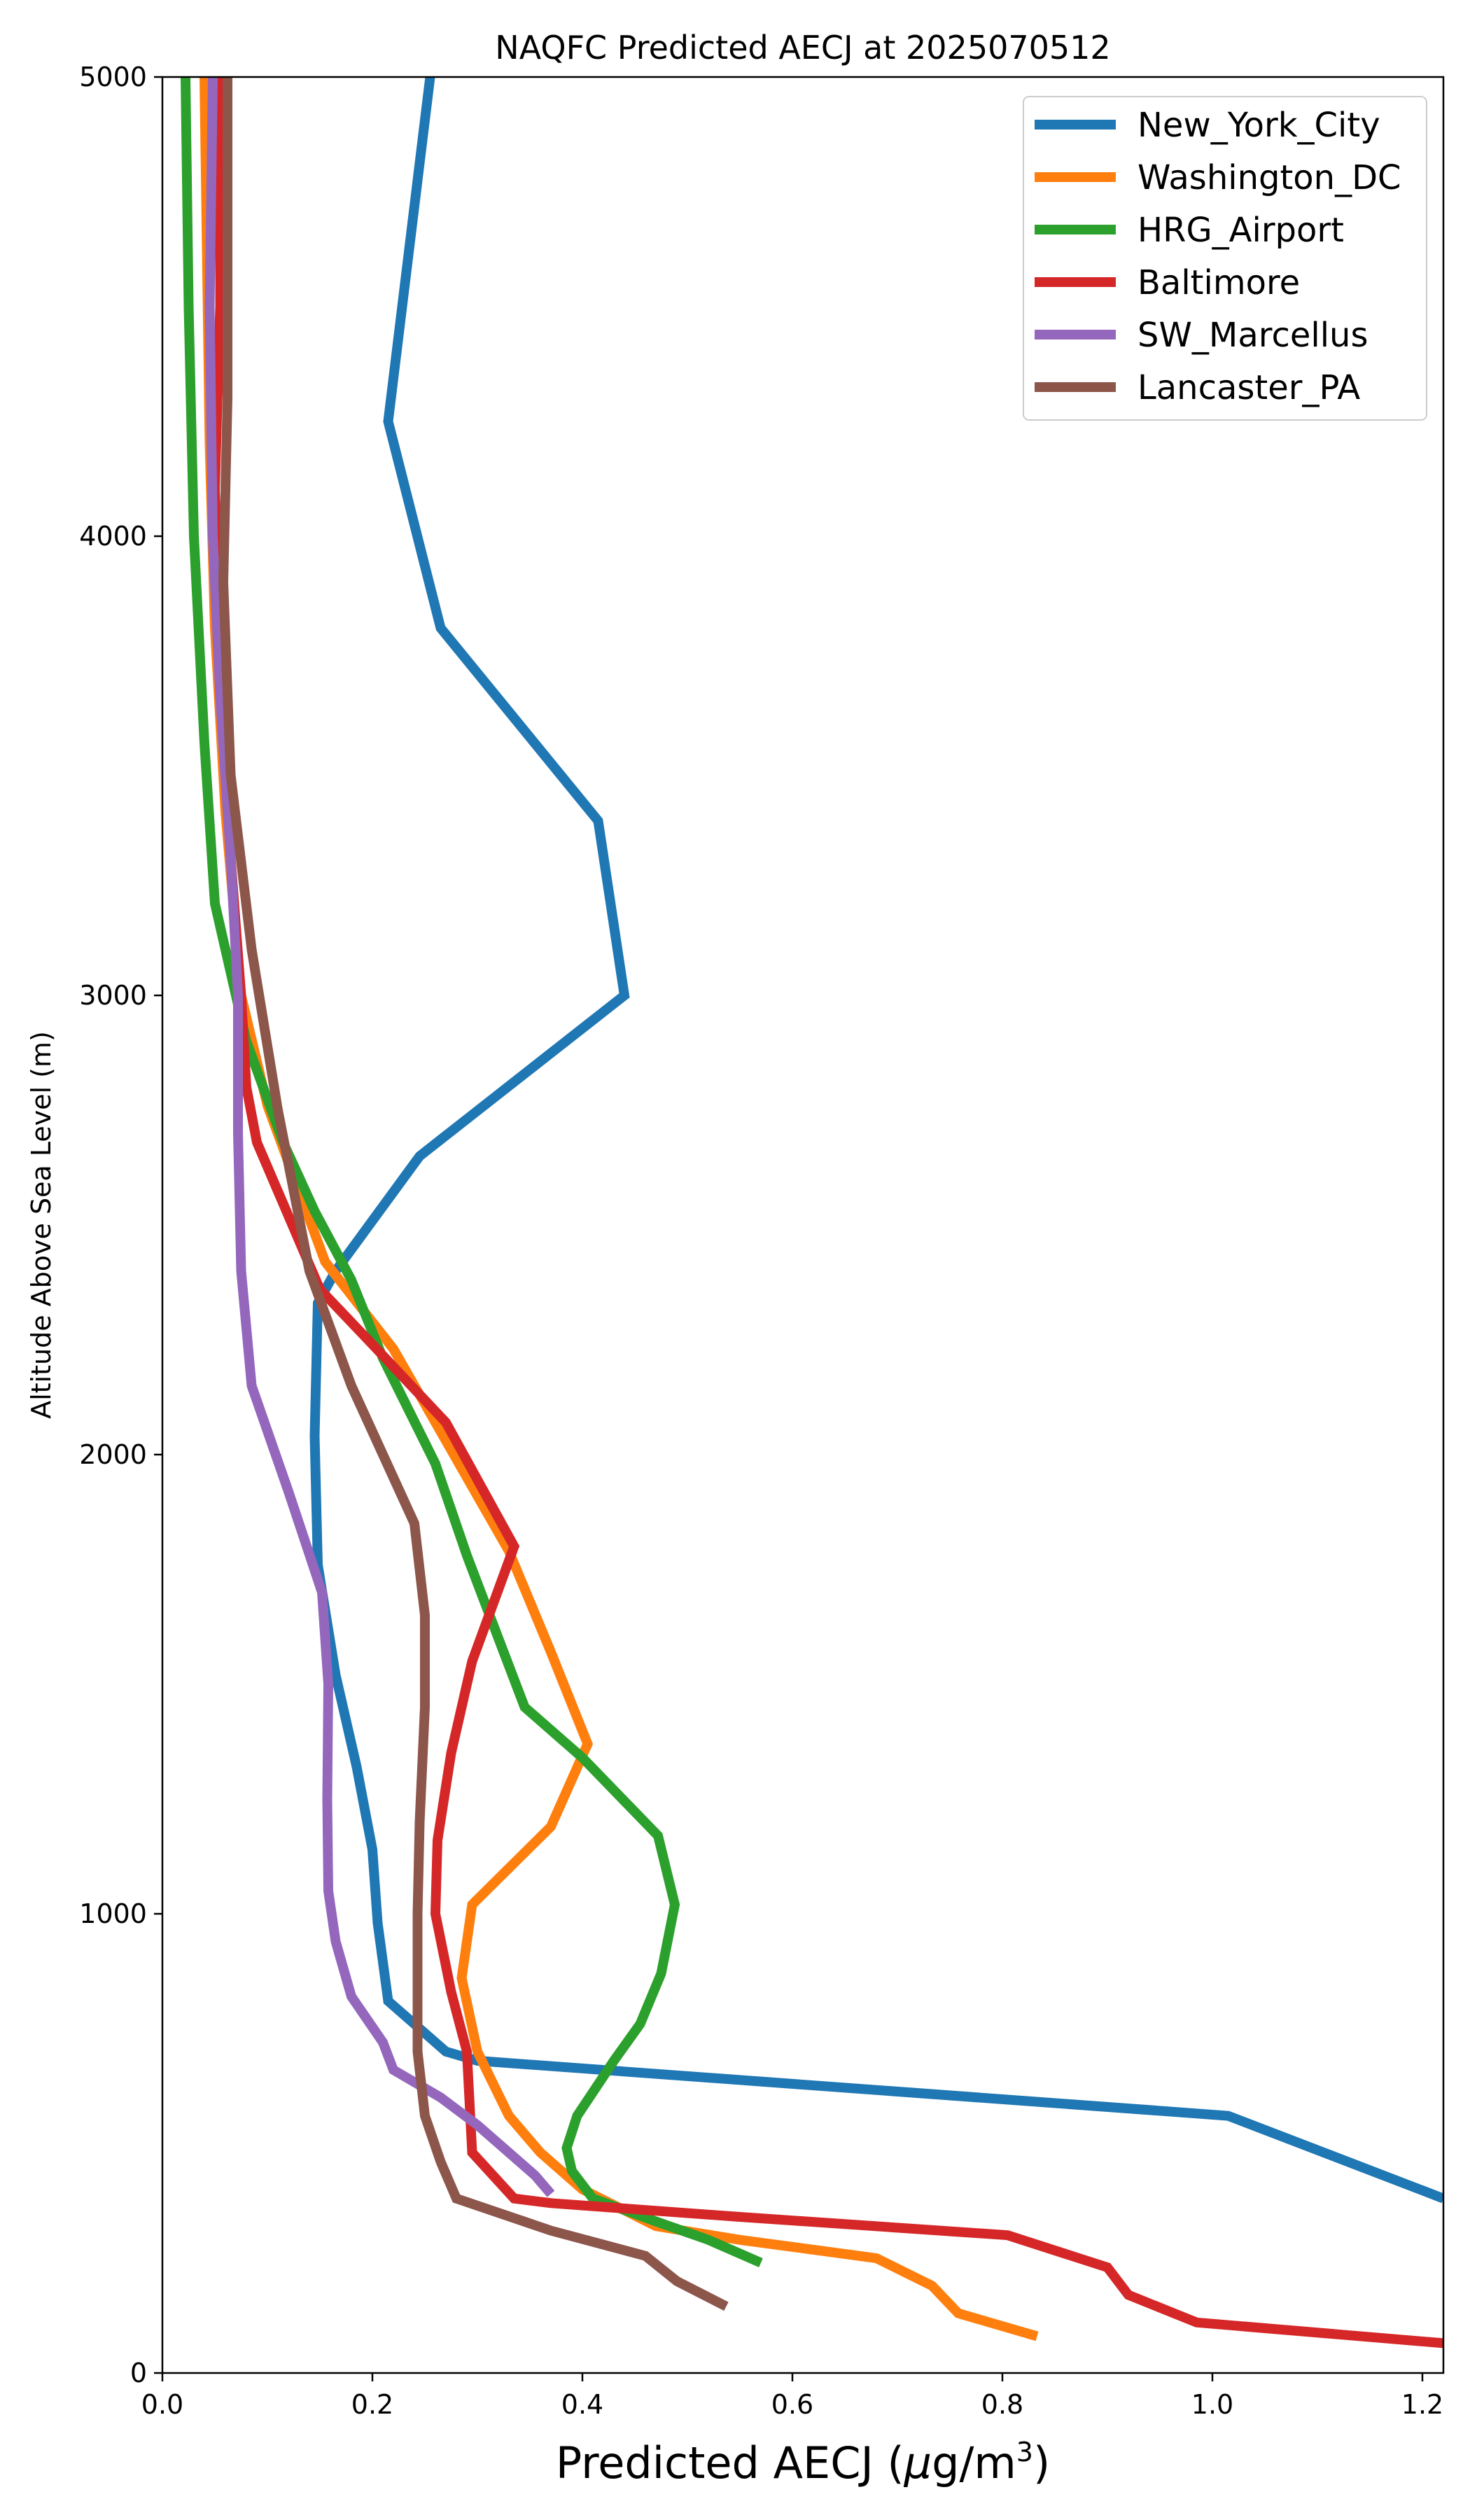  What do you see at coordinates (1422, 2404) in the screenshot?
I see `x-tick-label: 1.2` at bounding box center [1422, 2404].